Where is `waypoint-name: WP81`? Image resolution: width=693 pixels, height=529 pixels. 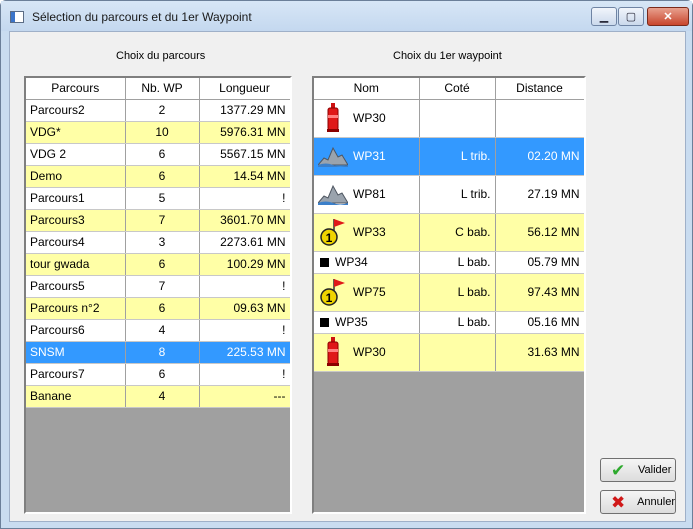
waypoint-name: WP81 is located at coordinates (369, 194).